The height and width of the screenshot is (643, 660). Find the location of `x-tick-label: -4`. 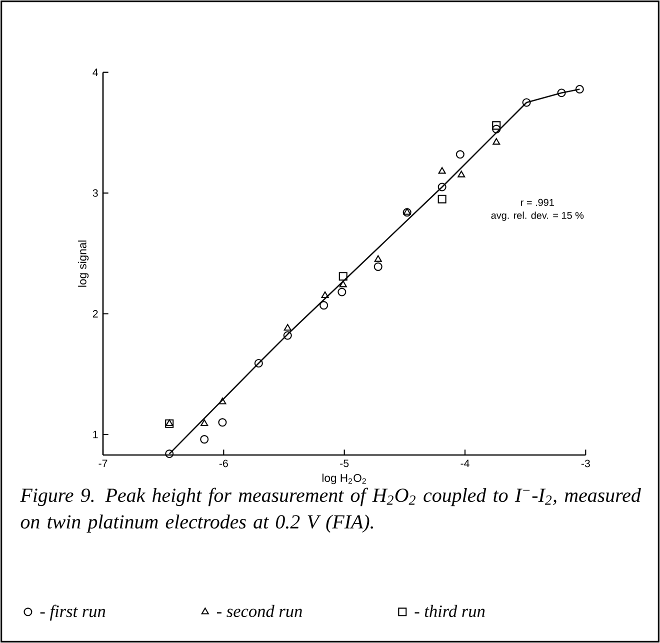

x-tick-label: -4 is located at coordinates (465, 464).